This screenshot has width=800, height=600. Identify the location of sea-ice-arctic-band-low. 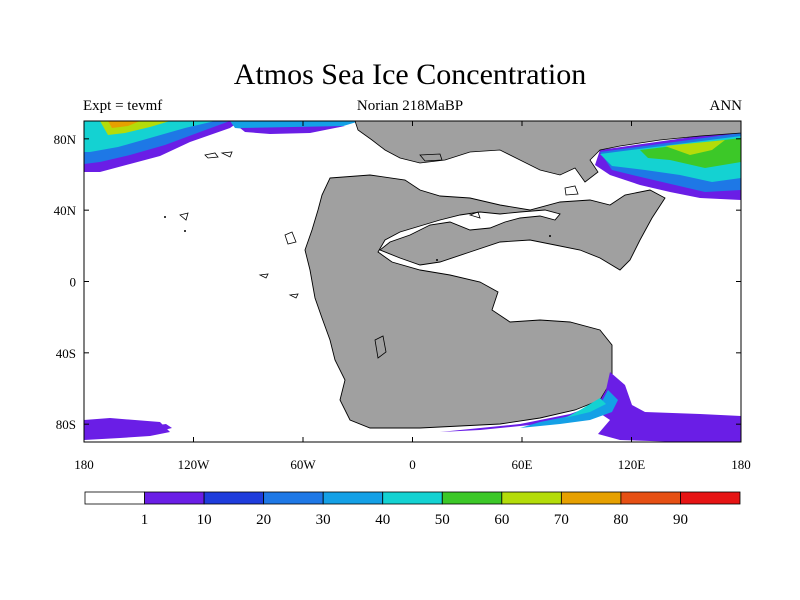
(292, 130).